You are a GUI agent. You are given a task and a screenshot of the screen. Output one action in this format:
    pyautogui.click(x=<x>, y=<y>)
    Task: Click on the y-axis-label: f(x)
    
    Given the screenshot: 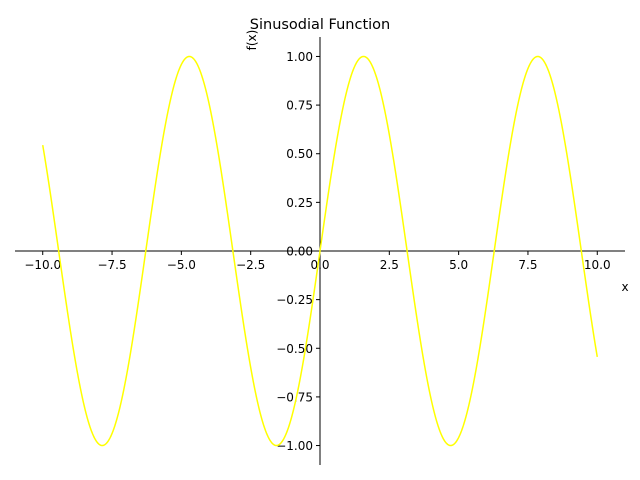 What is the action you would take?
    pyautogui.click(x=252, y=40)
    